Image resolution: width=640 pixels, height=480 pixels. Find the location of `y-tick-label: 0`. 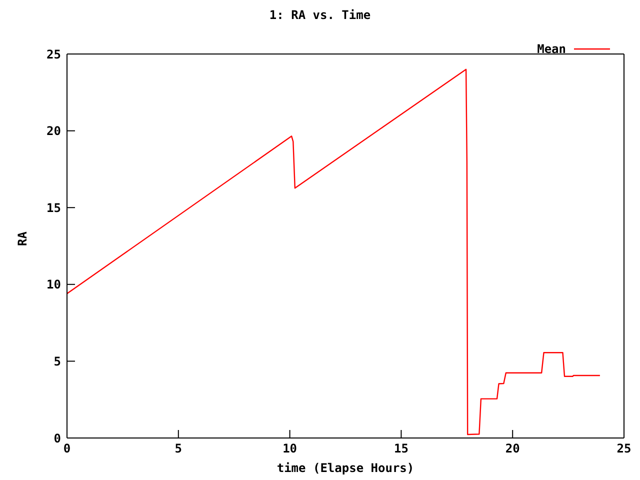

y-tick-label: 0 is located at coordinates (57, 438).